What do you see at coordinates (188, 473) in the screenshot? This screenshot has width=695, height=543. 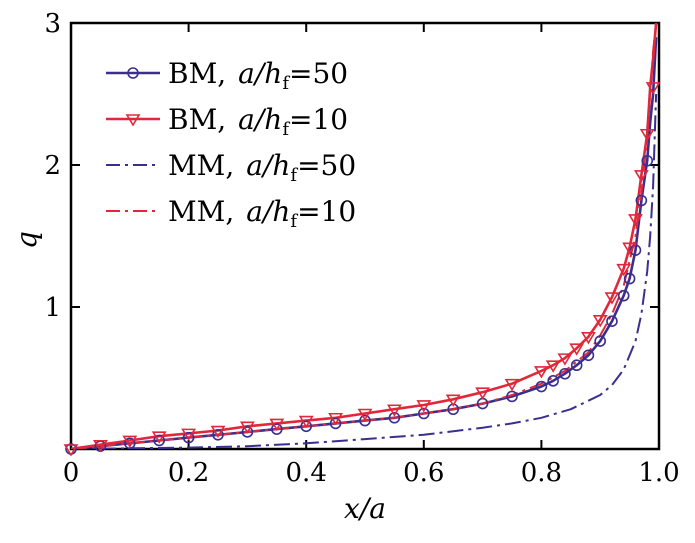 I see `x-tick-label: 0.2` at bounding box center [188, 473].